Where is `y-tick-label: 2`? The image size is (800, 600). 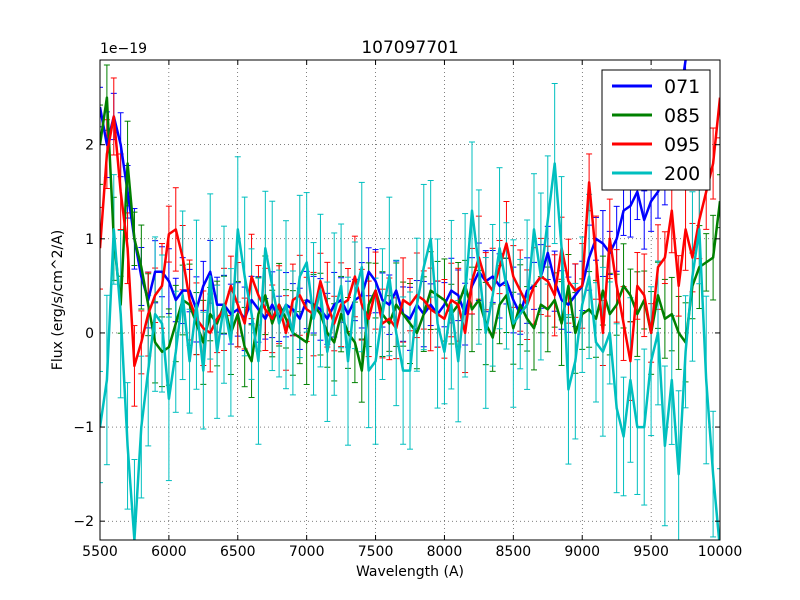
y-tick-label: 2 is located at coordinates (89, 146).